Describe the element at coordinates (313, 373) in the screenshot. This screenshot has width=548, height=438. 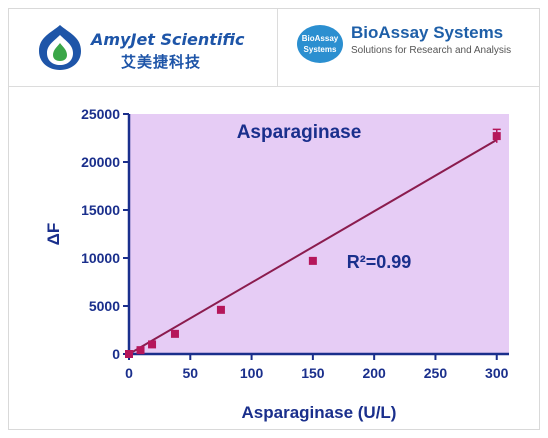
I see `x-tick-label: 150` at that location.